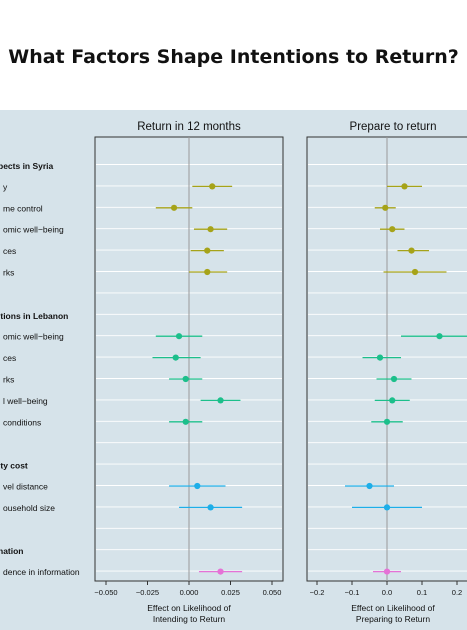  Describe the element at coordinates (233, 57) in the screenshot. I see `page-title: What Factors Shape Intentions to Return?` at that location.